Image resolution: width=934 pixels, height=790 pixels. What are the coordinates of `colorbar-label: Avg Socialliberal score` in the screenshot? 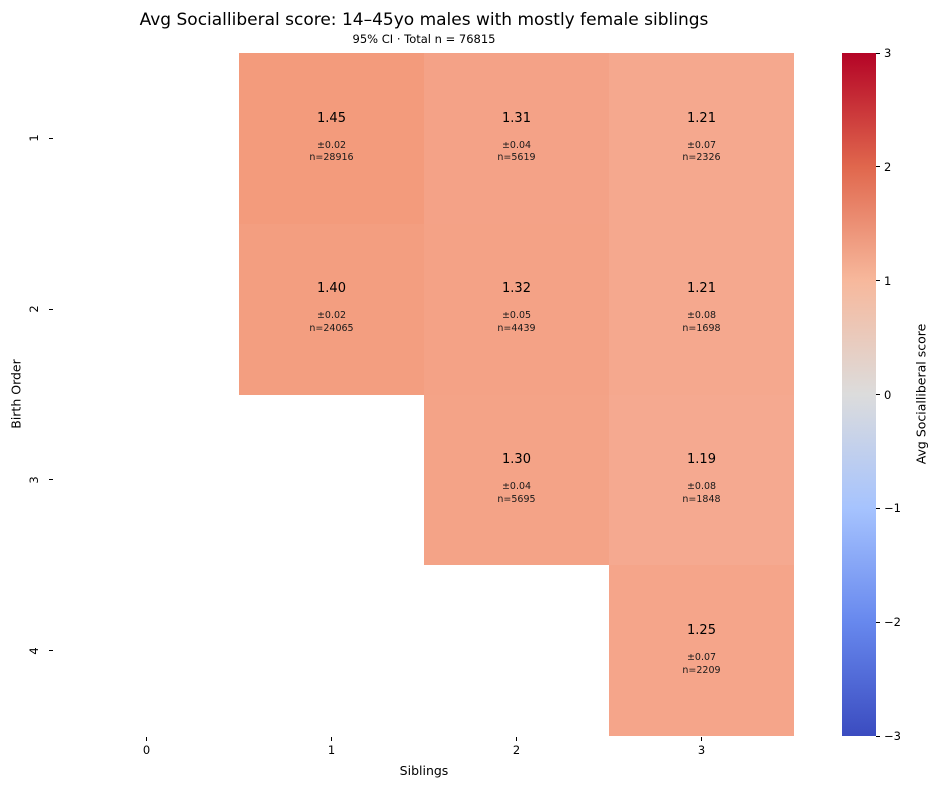 It's located at (921, 394).